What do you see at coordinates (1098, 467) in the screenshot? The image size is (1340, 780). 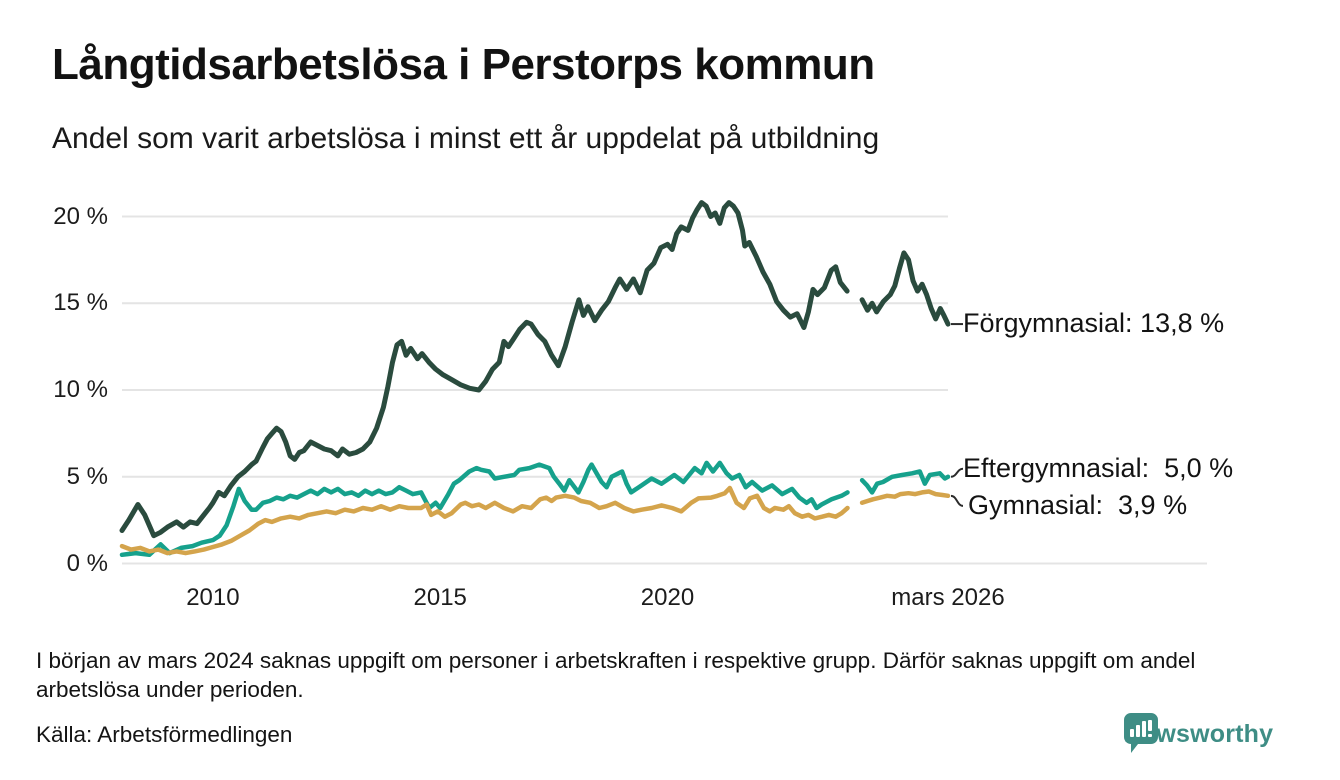 I see `series-end-label-eftergymnasial: Eftergymnasial: 5,0 %` at bounding box center [1098, 467].